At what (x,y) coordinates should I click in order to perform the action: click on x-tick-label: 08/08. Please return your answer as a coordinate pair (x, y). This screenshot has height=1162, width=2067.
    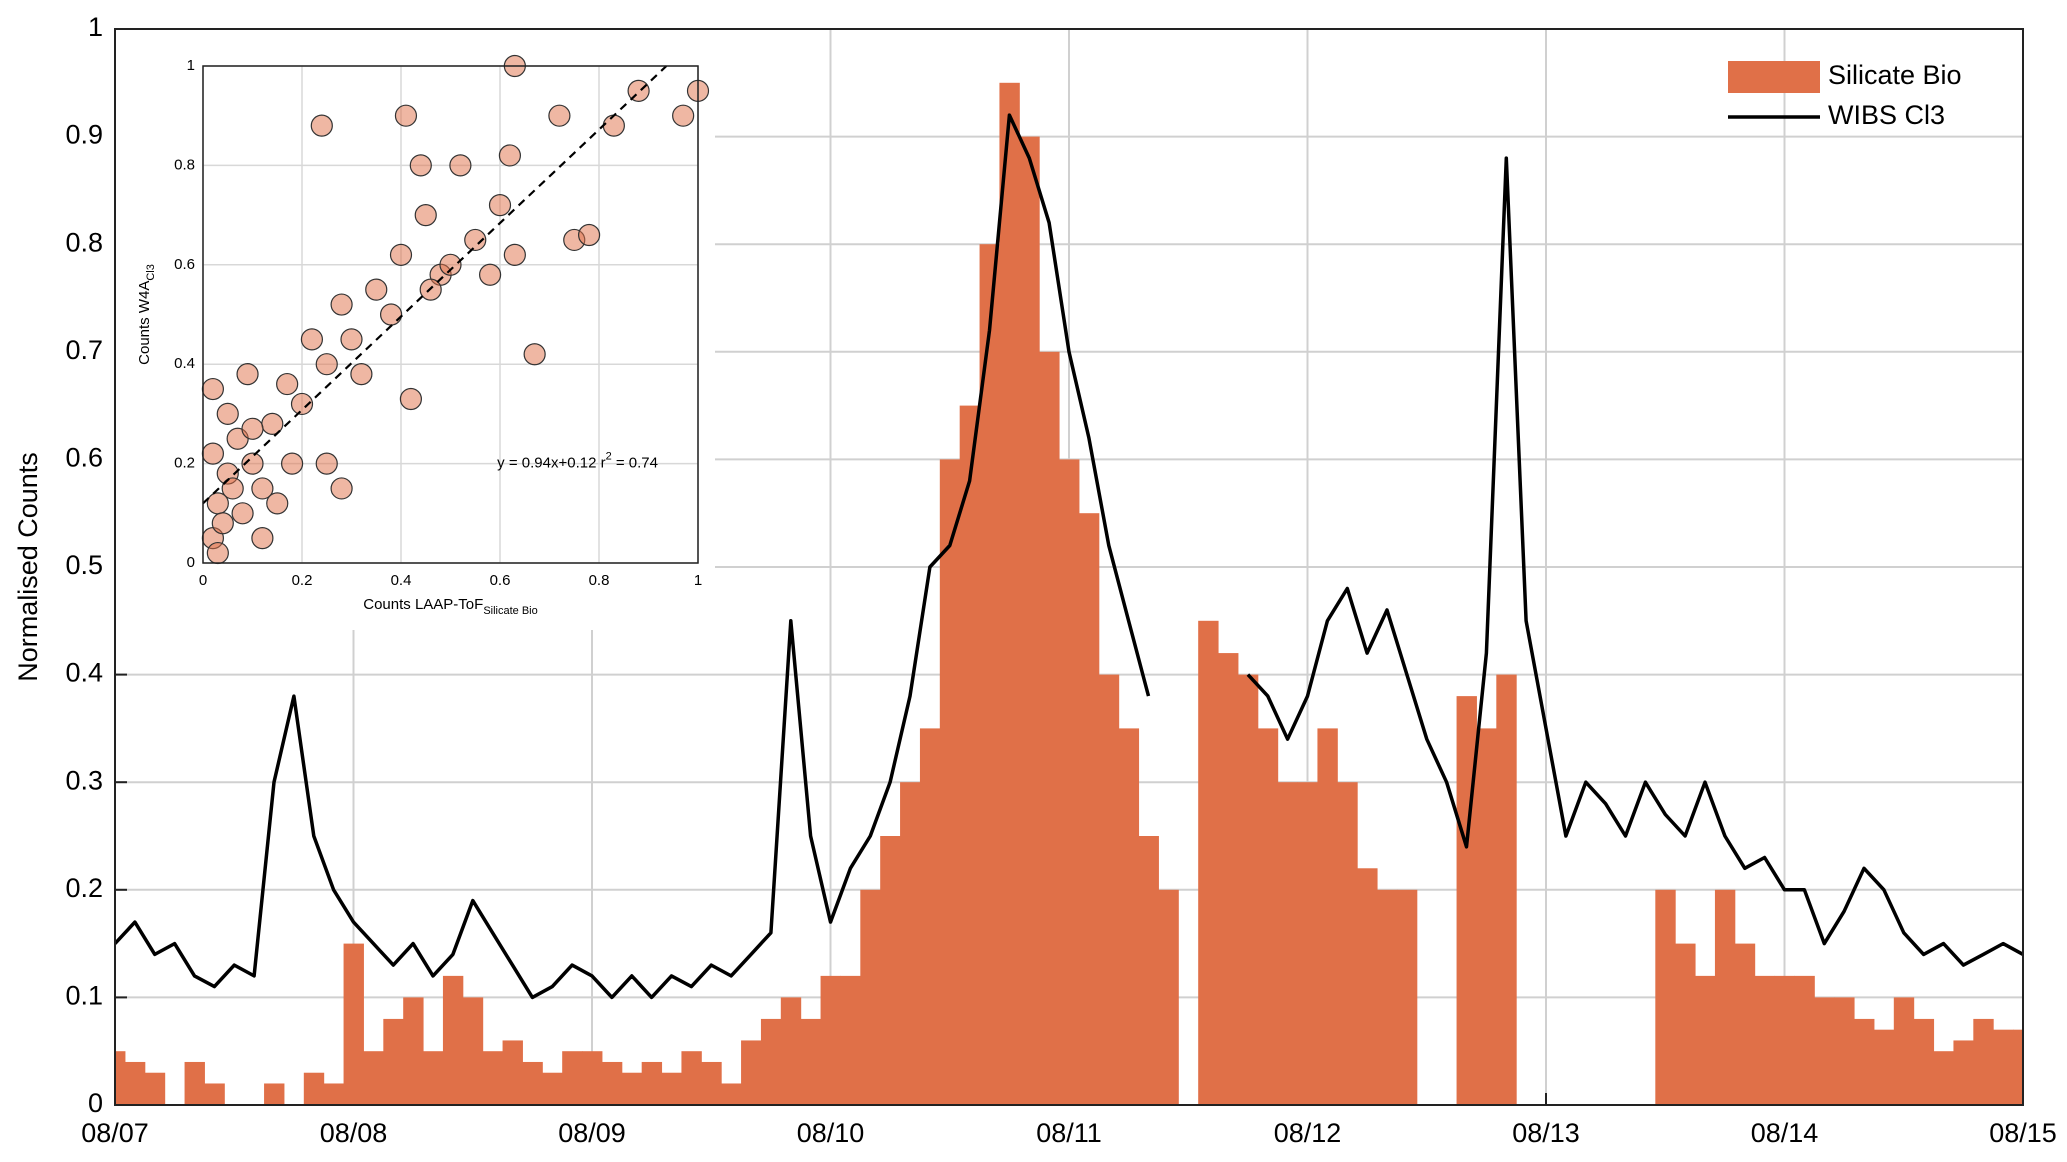
    Looking at the image, I should click on (354, 1133).